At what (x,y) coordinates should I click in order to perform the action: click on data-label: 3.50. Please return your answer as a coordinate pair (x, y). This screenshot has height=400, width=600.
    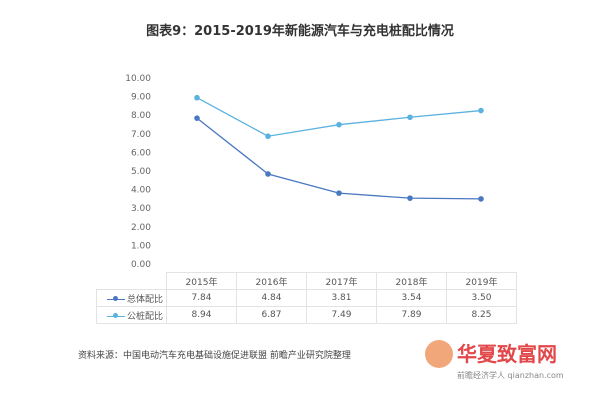
    Looking at the image, I should click on (481, 298).